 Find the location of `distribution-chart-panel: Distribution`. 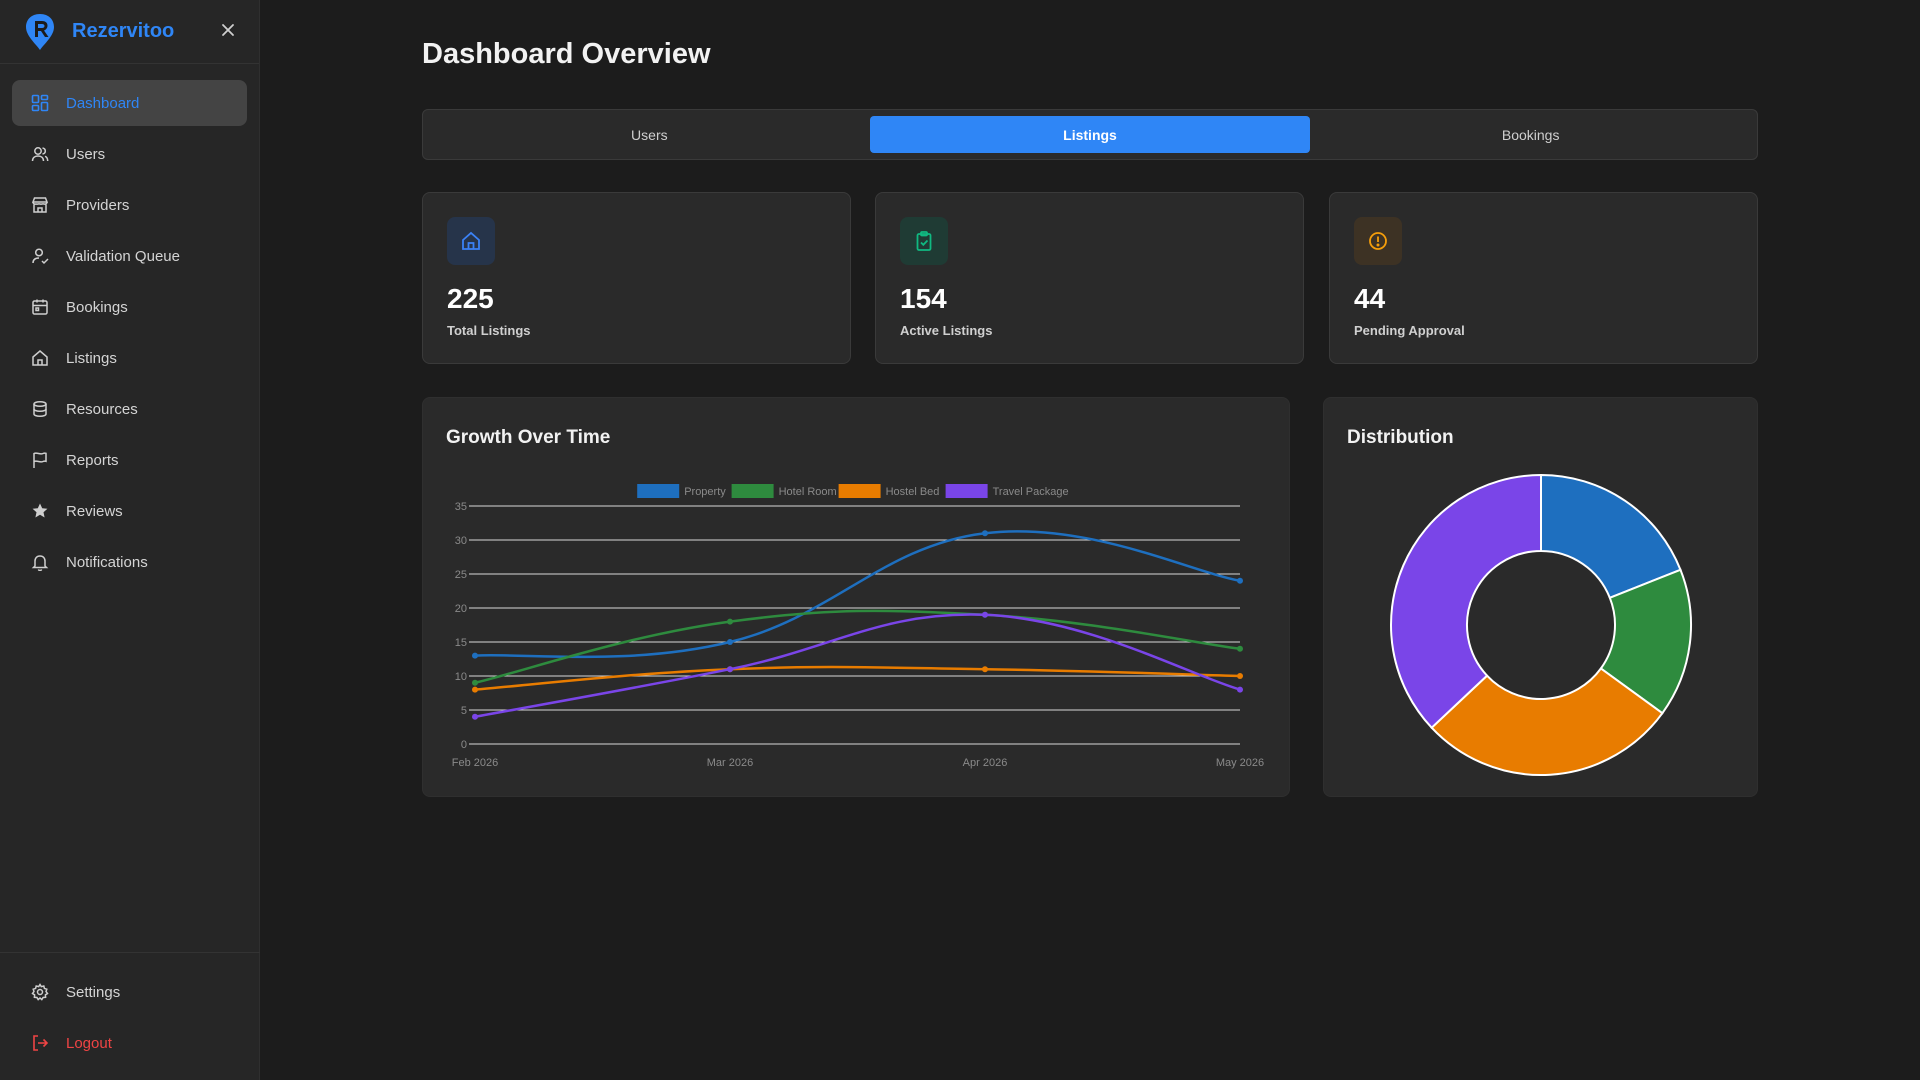

distribution-chart-panel: Distribution is located at coordinates (1540, 597).